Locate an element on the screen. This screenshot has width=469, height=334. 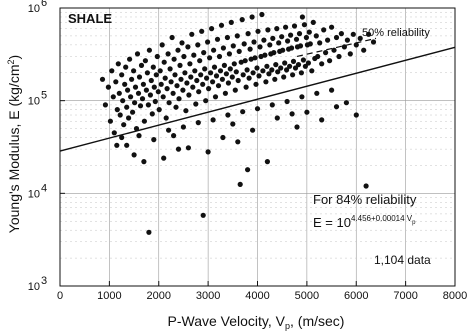
x-tick-label: 5000 is located at coordinates (307, 296).